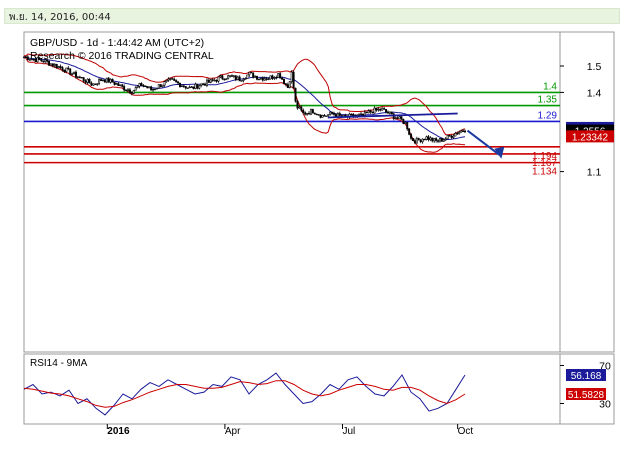 Image resolution: width=630 pixels, height=462 pixels. What do you see at coordinates (590, 137) in the screenshot?
I see `price-tag-label: 1.23342` at bounding box center [590, 137].